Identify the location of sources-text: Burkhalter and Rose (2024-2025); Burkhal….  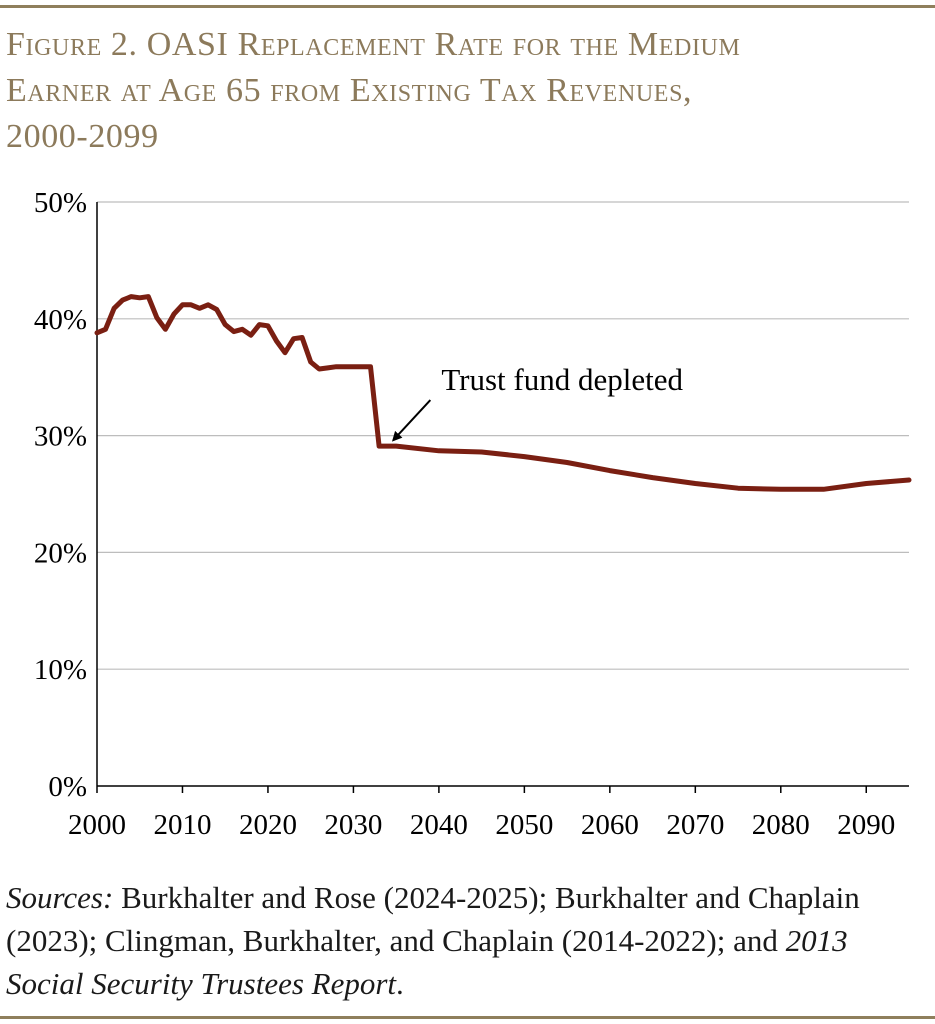
(433, 919).